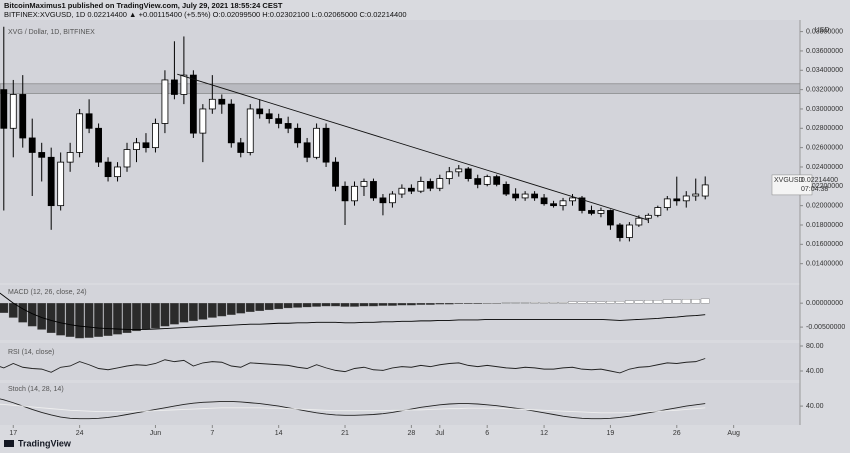 The height and width of the screenshot is (453, 850). Describe the element at coordinates (487, 433) in the screenshot. I see `x-tick-label: 6` at that location.